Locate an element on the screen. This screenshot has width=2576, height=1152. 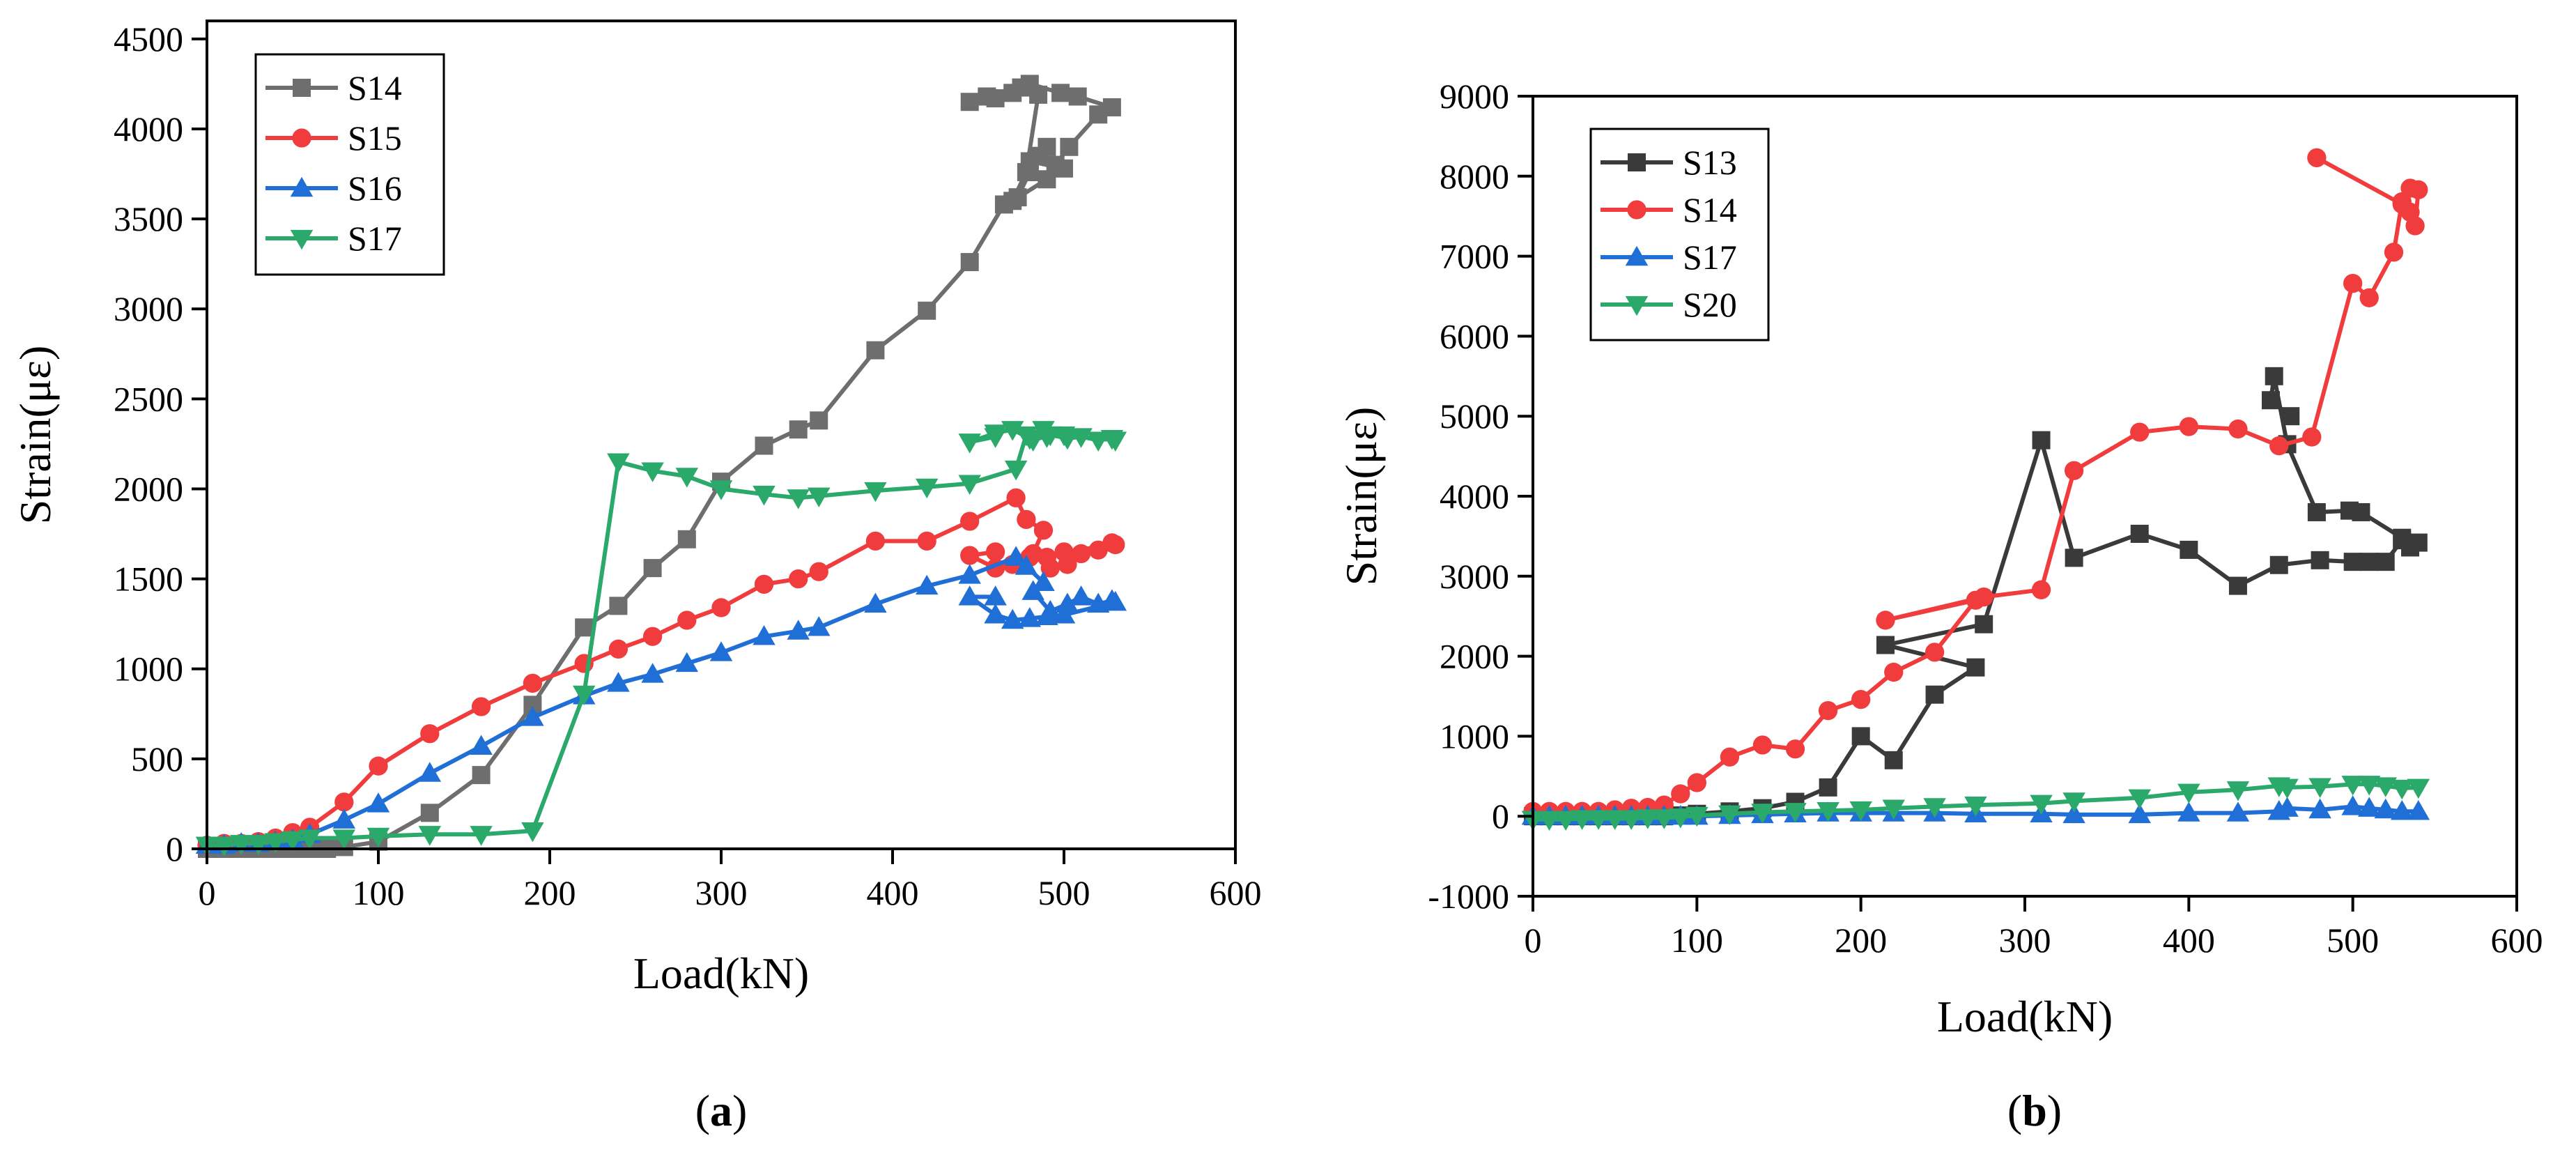
y-tick-label: -1000 is located at coordinates (1468, 896).